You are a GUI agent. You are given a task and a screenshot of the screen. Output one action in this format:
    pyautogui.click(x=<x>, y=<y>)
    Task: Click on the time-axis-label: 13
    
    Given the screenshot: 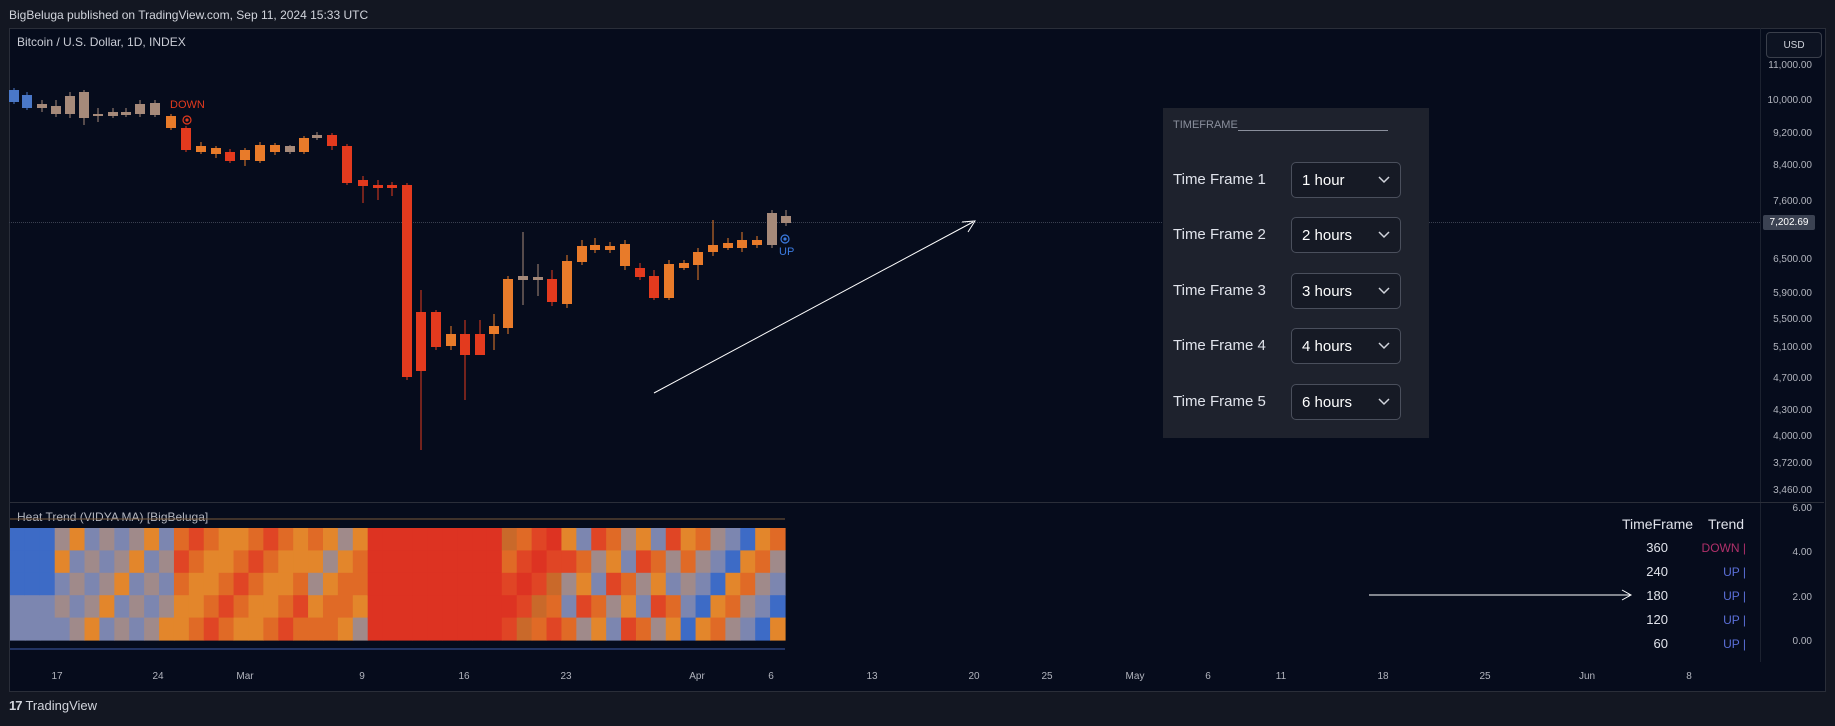 What is the action you would take?
    pyautogui.click(x=872, y=676)
    